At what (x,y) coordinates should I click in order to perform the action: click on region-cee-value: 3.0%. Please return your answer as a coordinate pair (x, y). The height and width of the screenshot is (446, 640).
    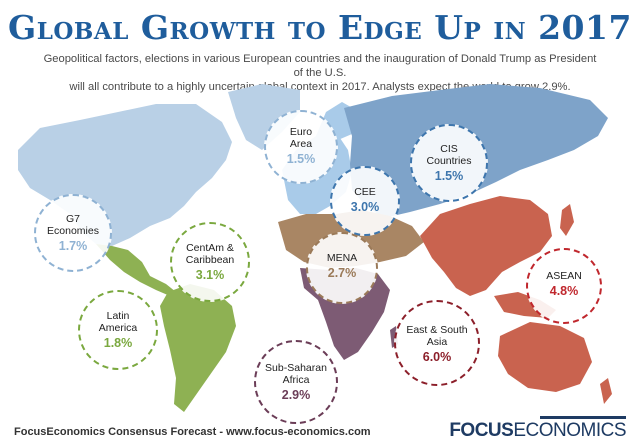
    Looking at the image, I should click on (365, 207).